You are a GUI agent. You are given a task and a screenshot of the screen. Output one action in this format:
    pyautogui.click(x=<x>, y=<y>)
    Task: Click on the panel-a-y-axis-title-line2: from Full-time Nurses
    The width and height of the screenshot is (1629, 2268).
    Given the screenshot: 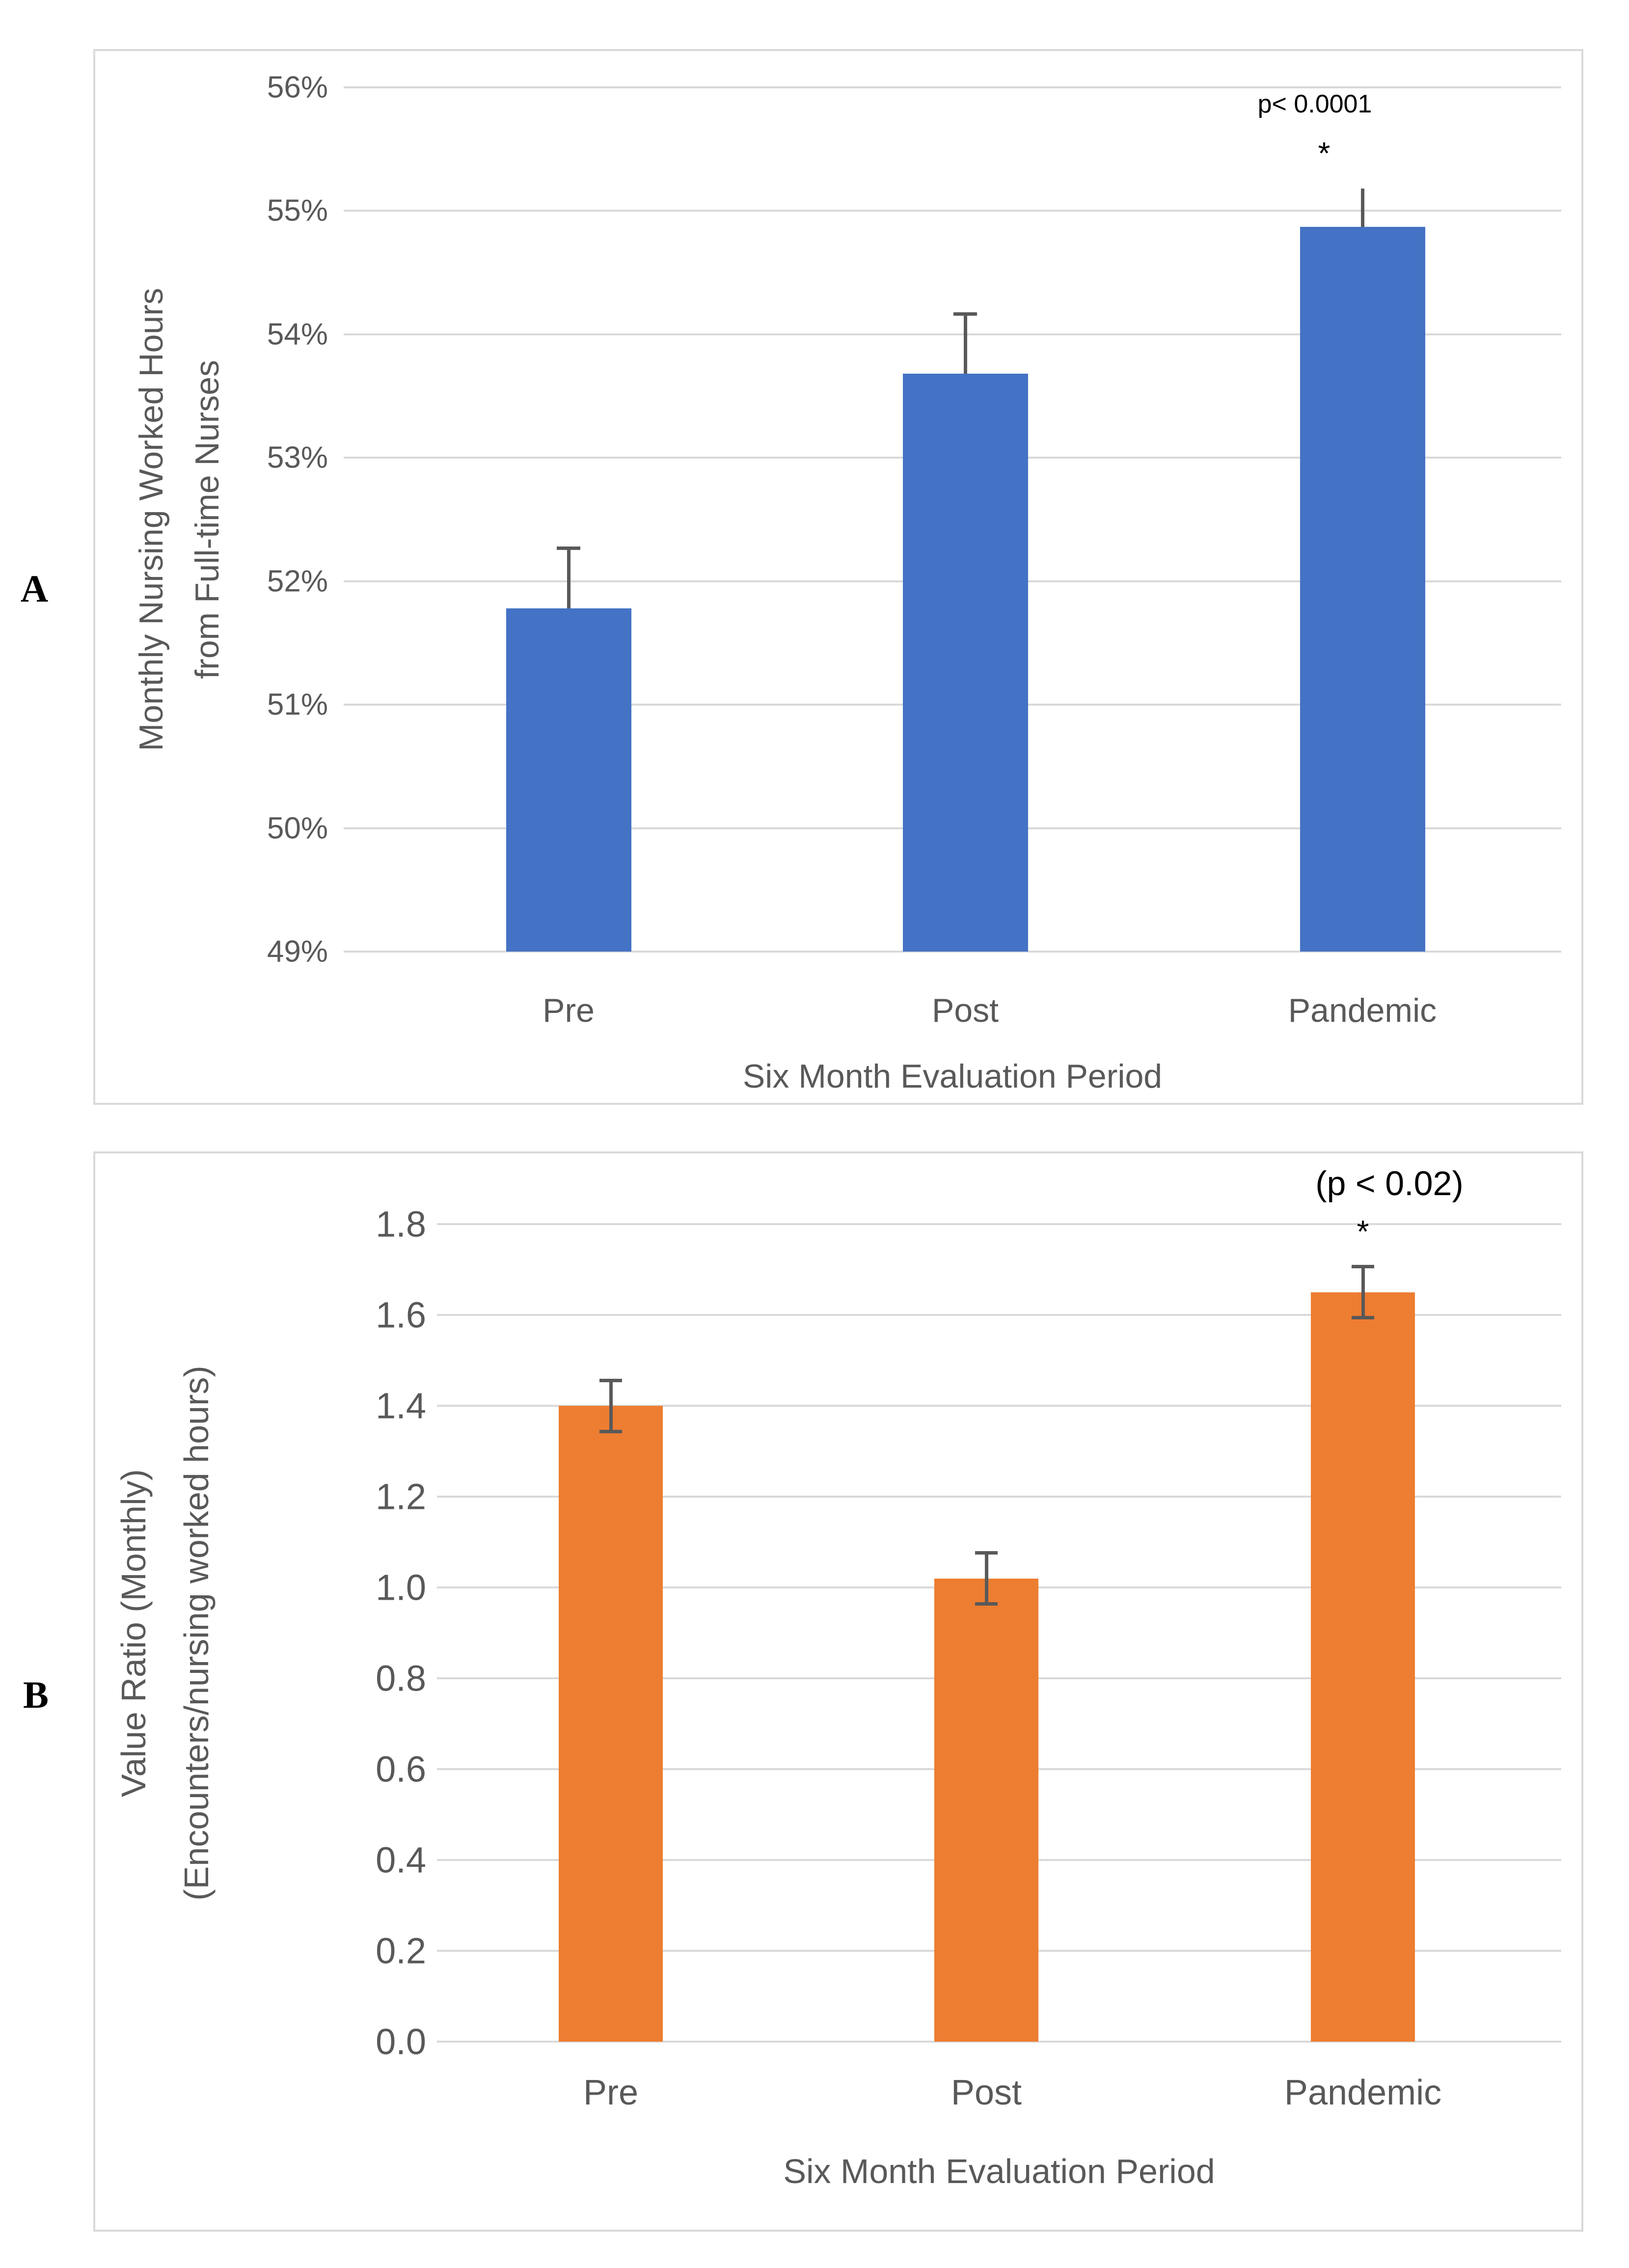 What is the action you would take?
    pyautogui.click(x=207, y=520)
    